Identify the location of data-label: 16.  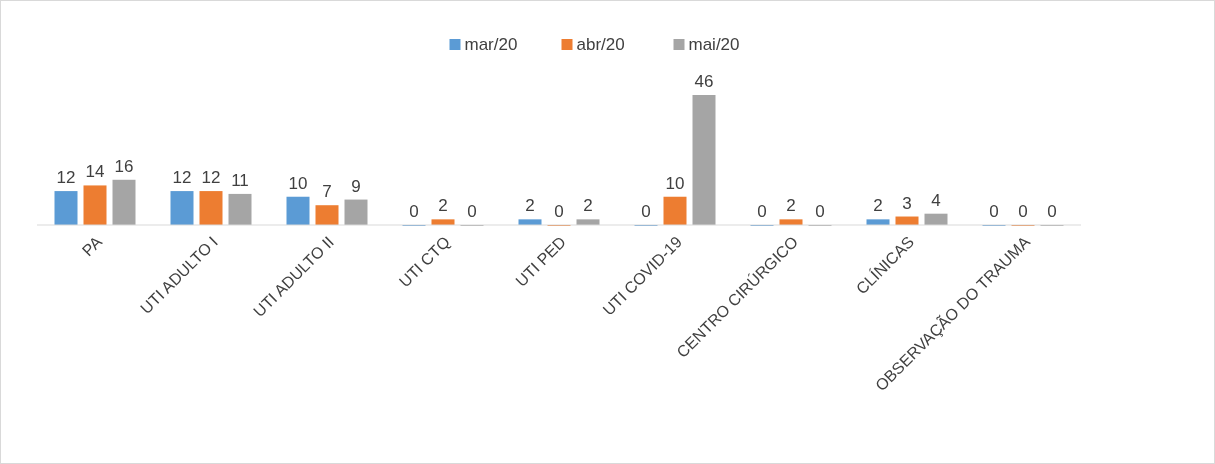
(124, 166).